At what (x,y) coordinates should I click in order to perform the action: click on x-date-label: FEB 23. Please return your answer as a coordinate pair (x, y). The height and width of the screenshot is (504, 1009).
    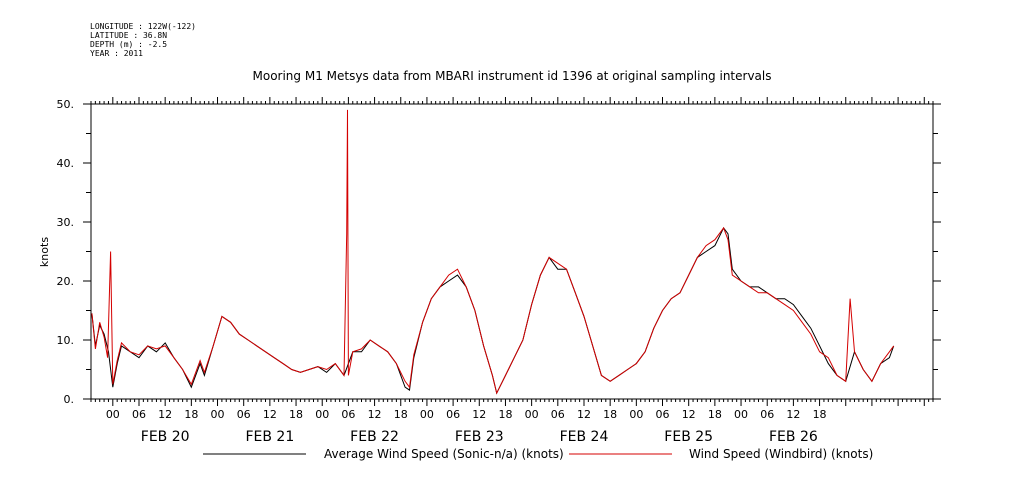
    Looking at the image, I should click on (479, 437).